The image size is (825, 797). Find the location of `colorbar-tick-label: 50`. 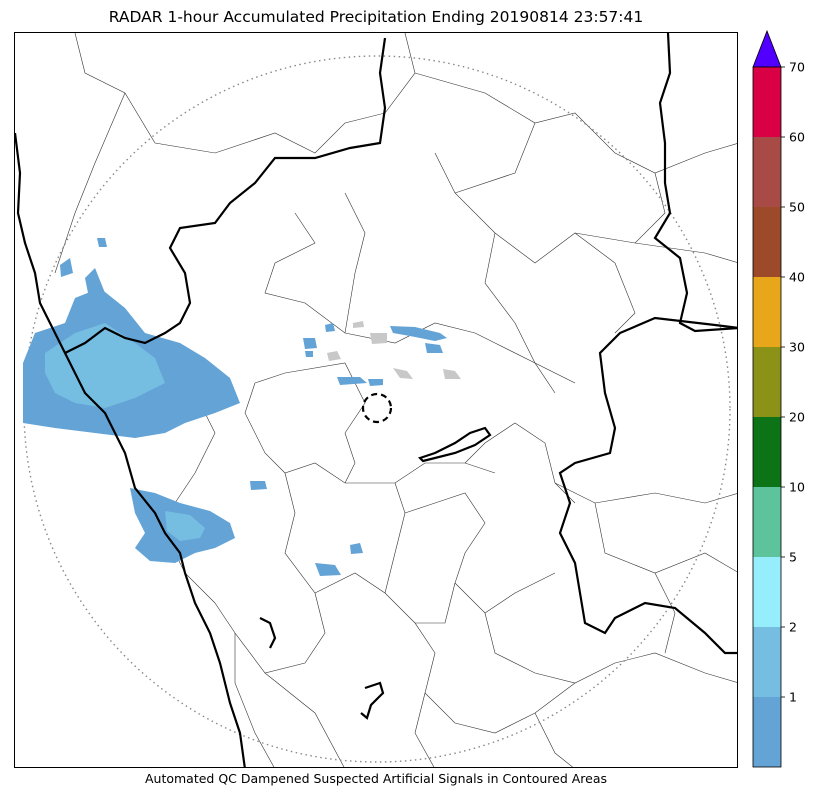

colorbar-tick-label: 50 is located at coordinates (797, 207).